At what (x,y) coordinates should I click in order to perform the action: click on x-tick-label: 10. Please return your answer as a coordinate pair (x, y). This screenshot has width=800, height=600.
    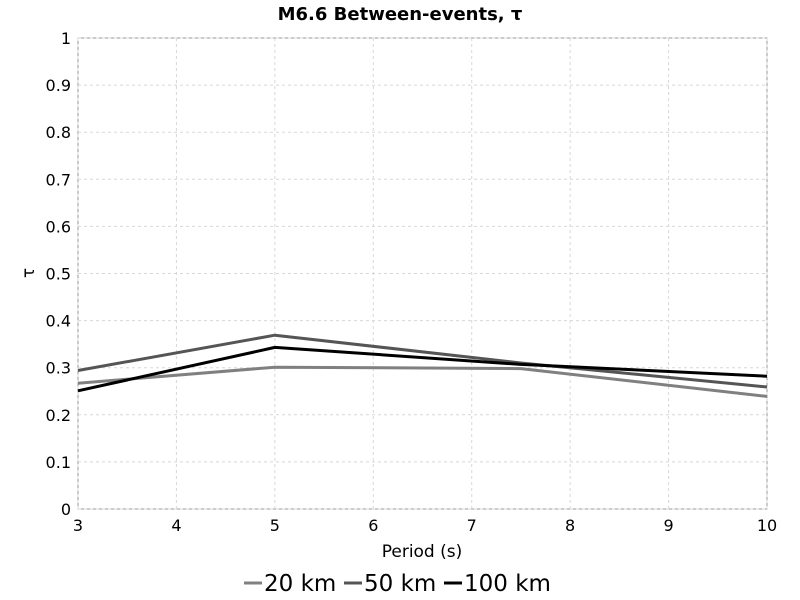
    Looking at the image, I should click on (767, 525).